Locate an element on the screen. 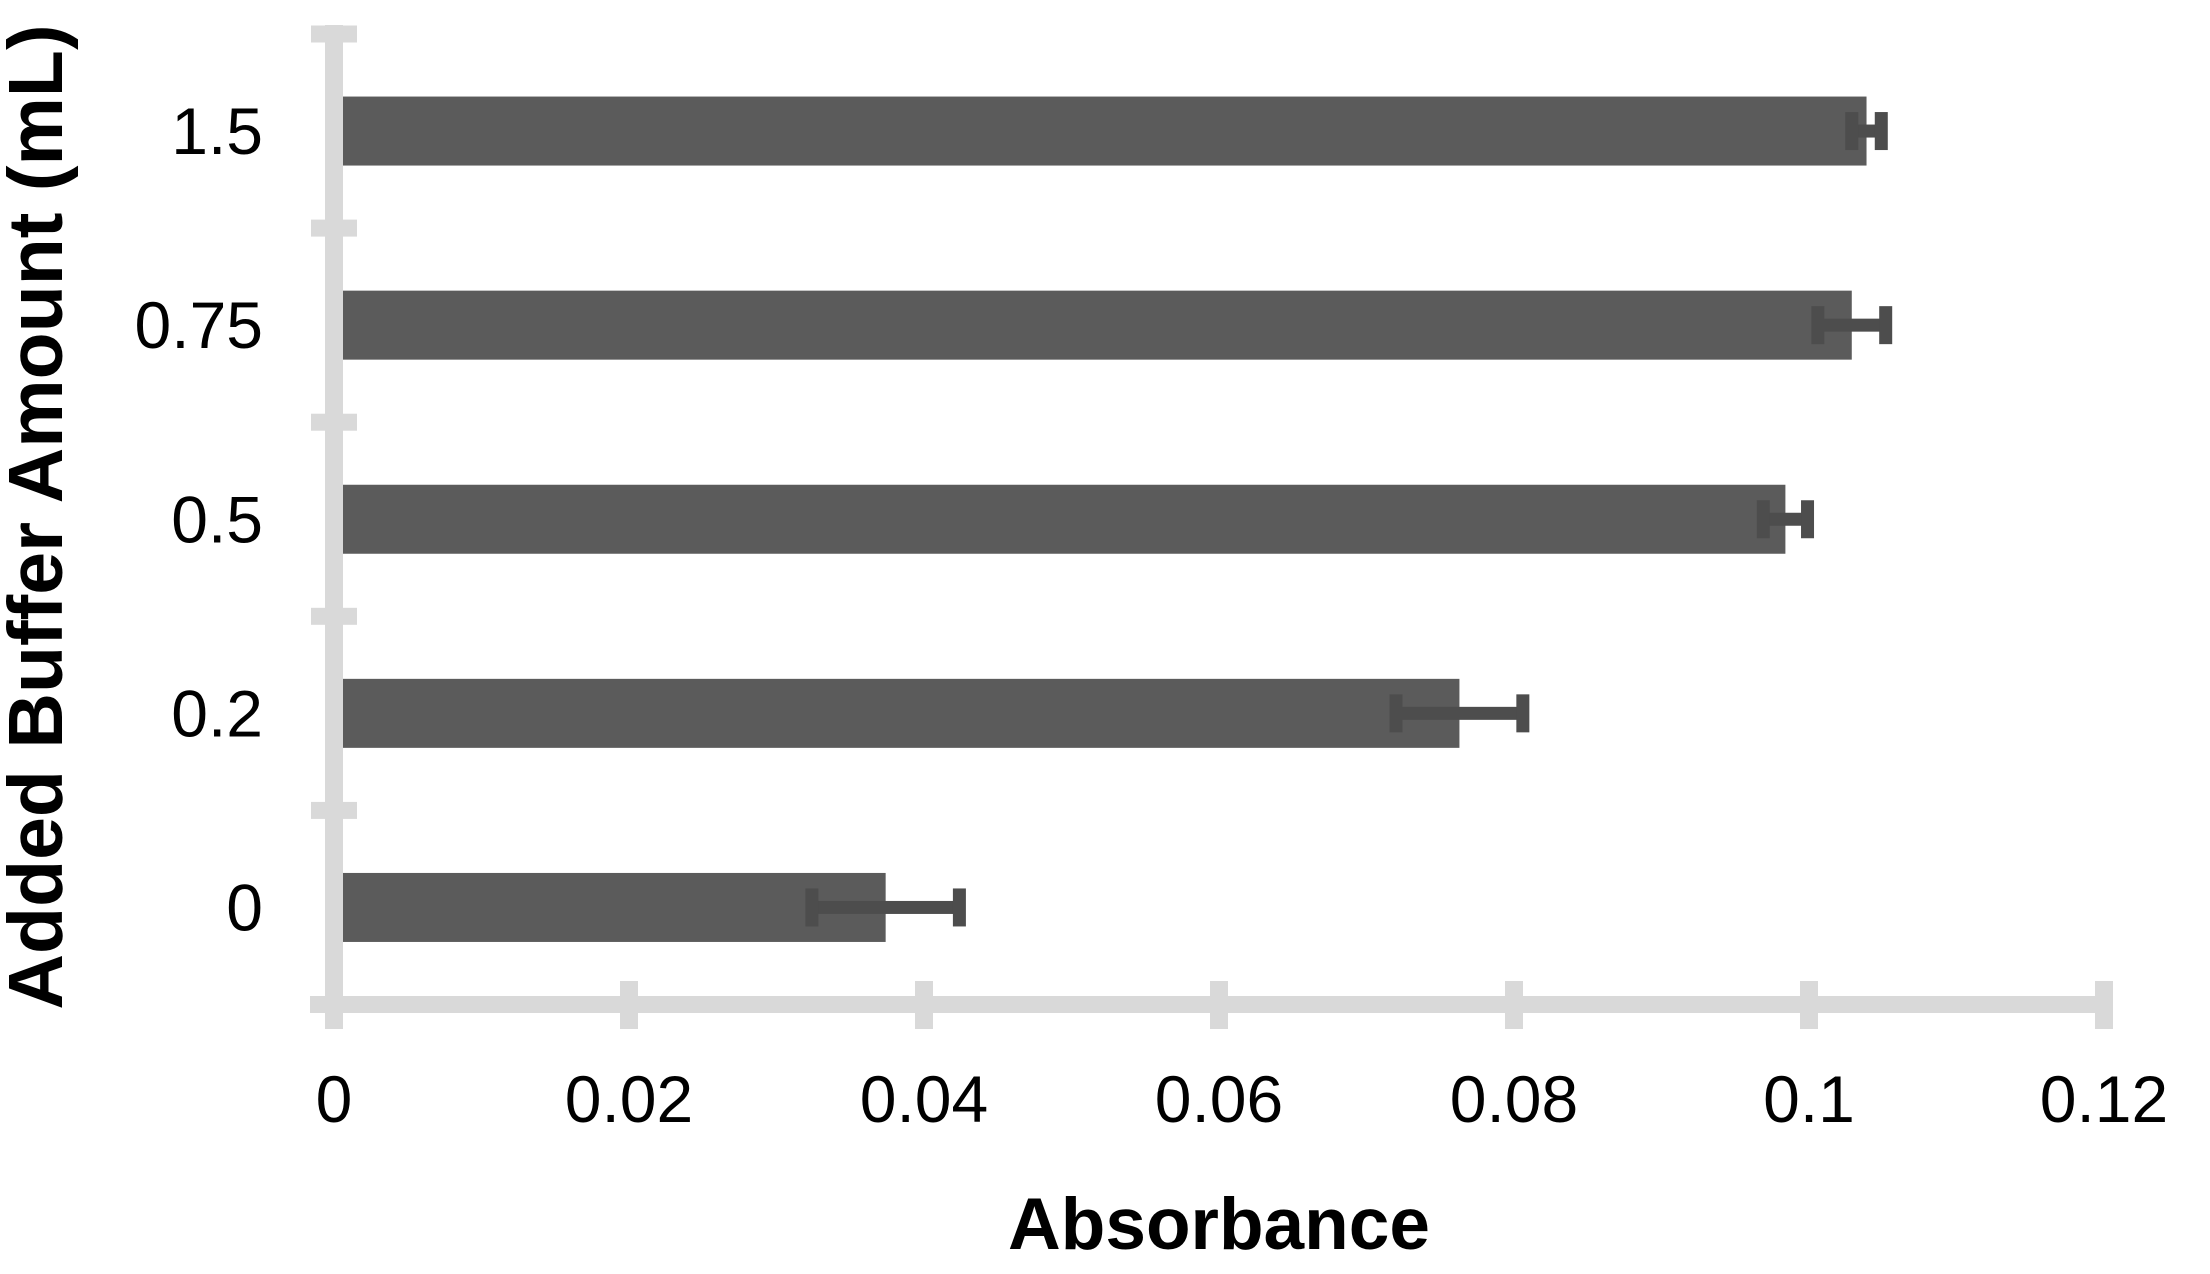 The width and height of the screenshot is (2210, 1274). x-axis-title: Absorbance is located at coordinates (1219, 1224).